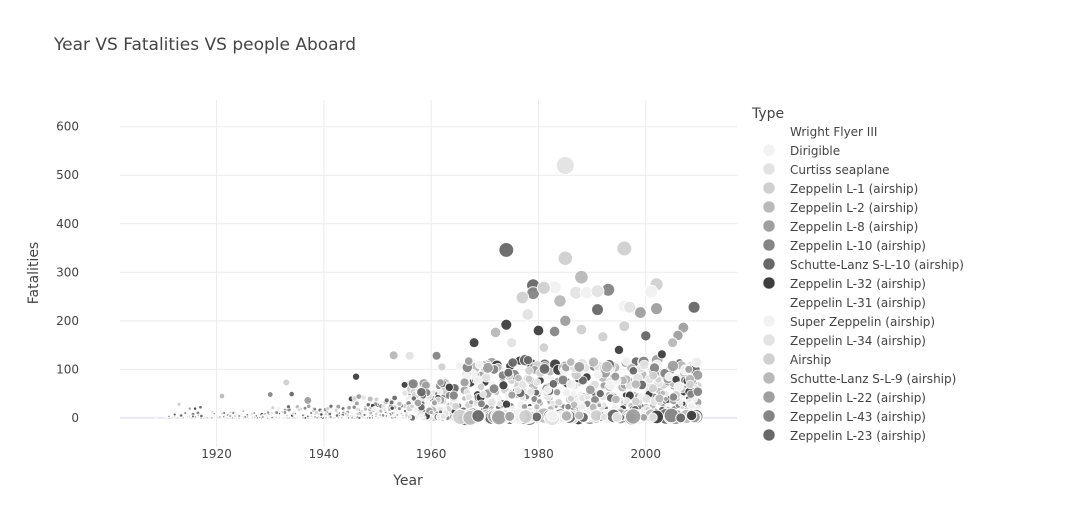 The width and height of the screenshot is (1073, 529). Describe the element at coordinates (815, 151) in the screenshot. I see `legend-label: Dirigible` at that location.